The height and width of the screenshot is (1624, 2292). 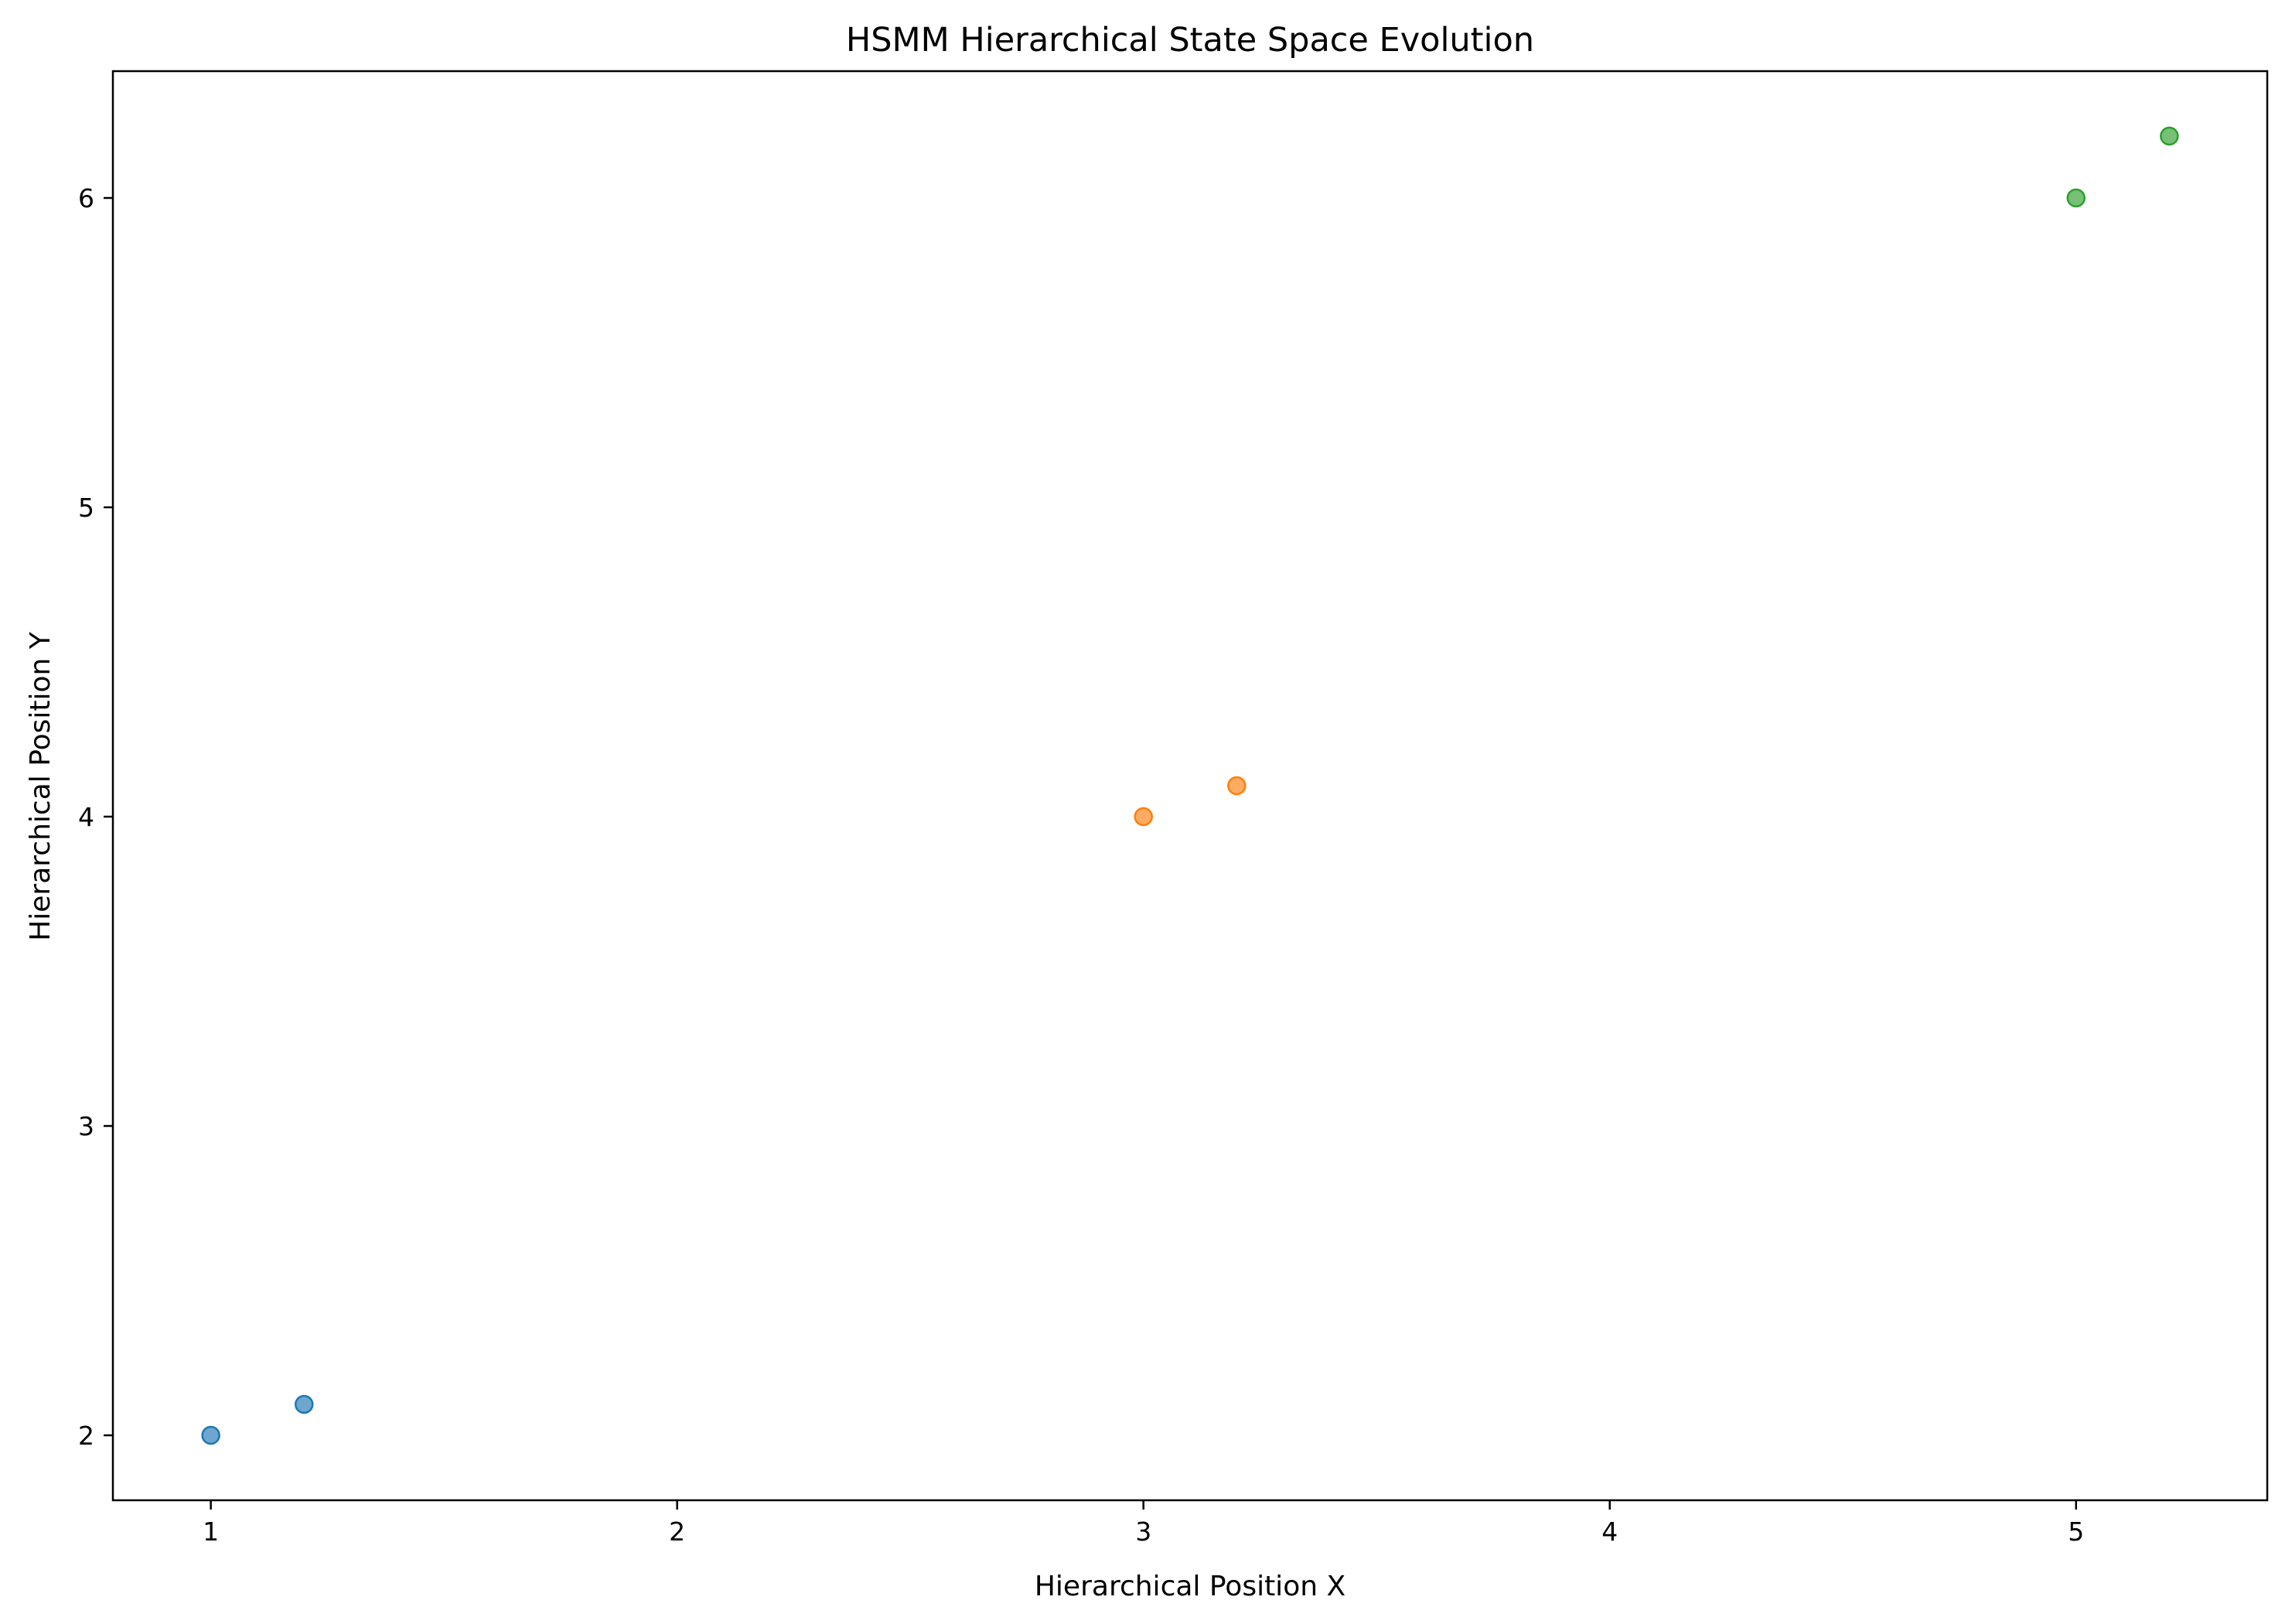 What do you see at coordinates (86, 817) in the screenshot?
I see `y-tick-label: 4` at bounding box center [86, 817].